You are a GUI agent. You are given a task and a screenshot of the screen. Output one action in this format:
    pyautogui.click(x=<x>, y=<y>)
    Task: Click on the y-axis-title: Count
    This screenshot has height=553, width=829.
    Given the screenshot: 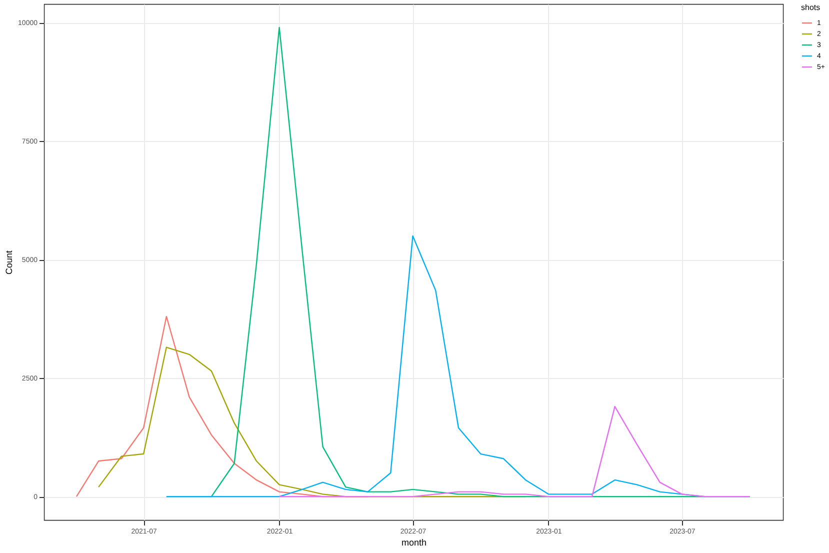 What is the action you would take?
    pyautogui.click(x=9, y=262)
    